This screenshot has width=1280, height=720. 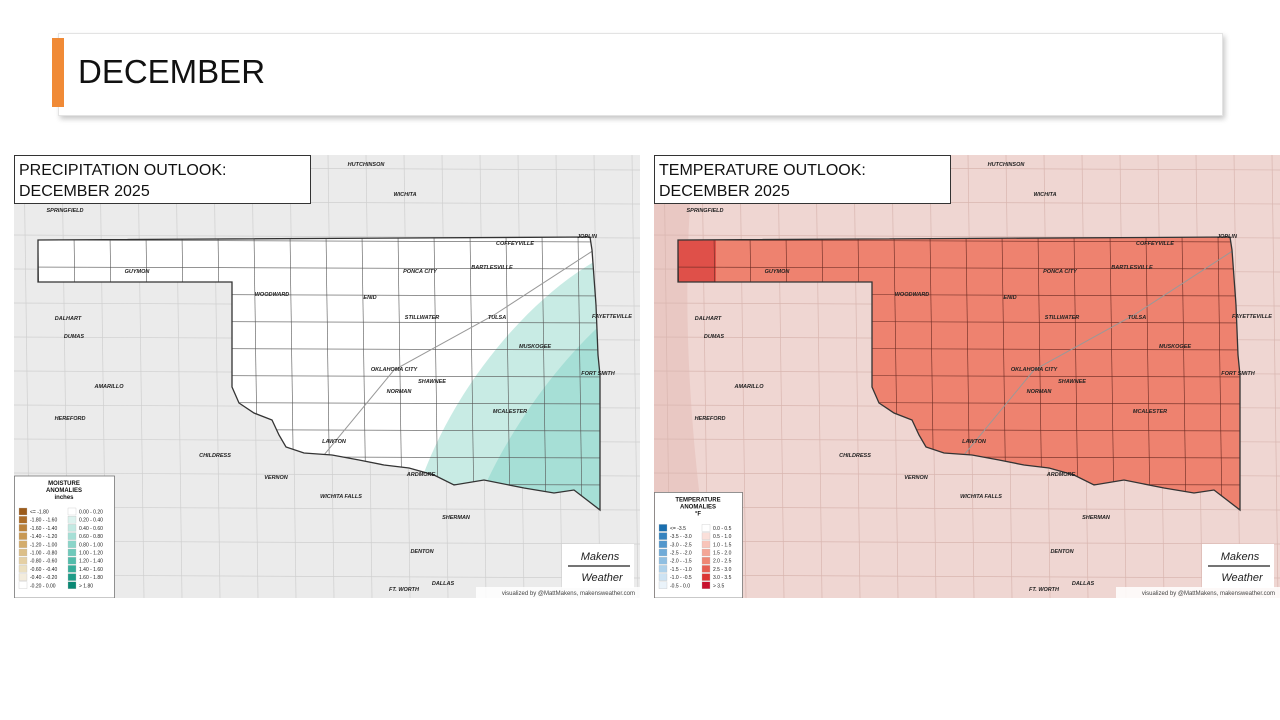 I want to click on city-label: NORMAN, so click(x=1040, y=392).